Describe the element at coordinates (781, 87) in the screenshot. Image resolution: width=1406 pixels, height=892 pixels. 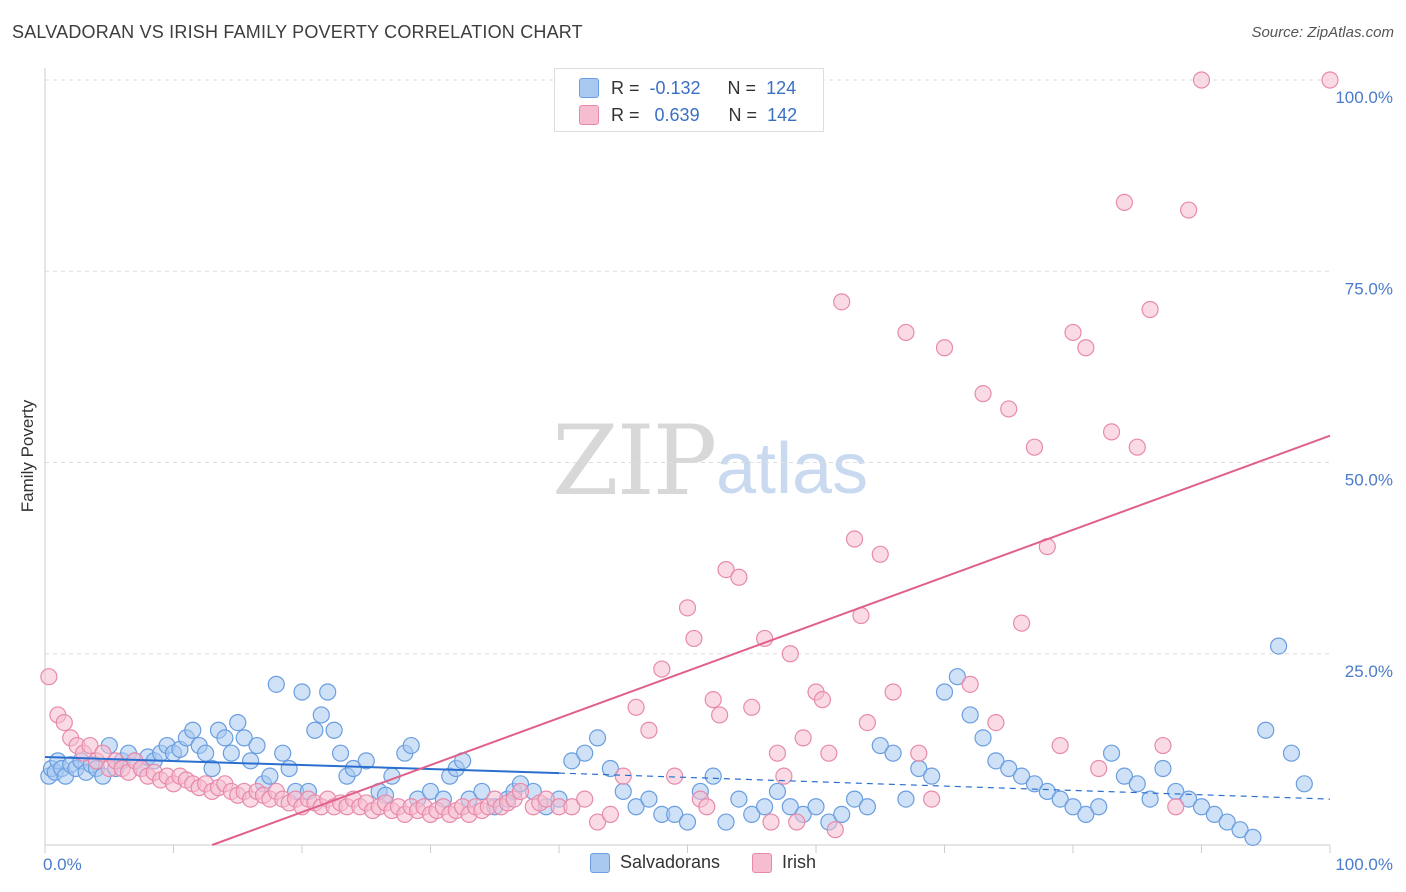
I see `legend-n-value: 124` at that location.